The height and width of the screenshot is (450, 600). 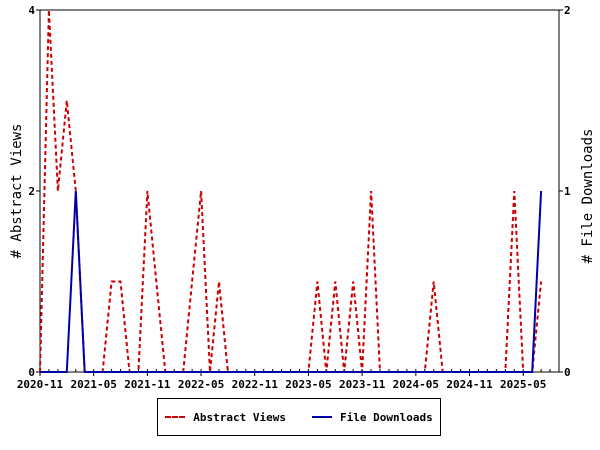 I want to click on legend: Abstract Views File Downloads, so click(x=299, y=417).